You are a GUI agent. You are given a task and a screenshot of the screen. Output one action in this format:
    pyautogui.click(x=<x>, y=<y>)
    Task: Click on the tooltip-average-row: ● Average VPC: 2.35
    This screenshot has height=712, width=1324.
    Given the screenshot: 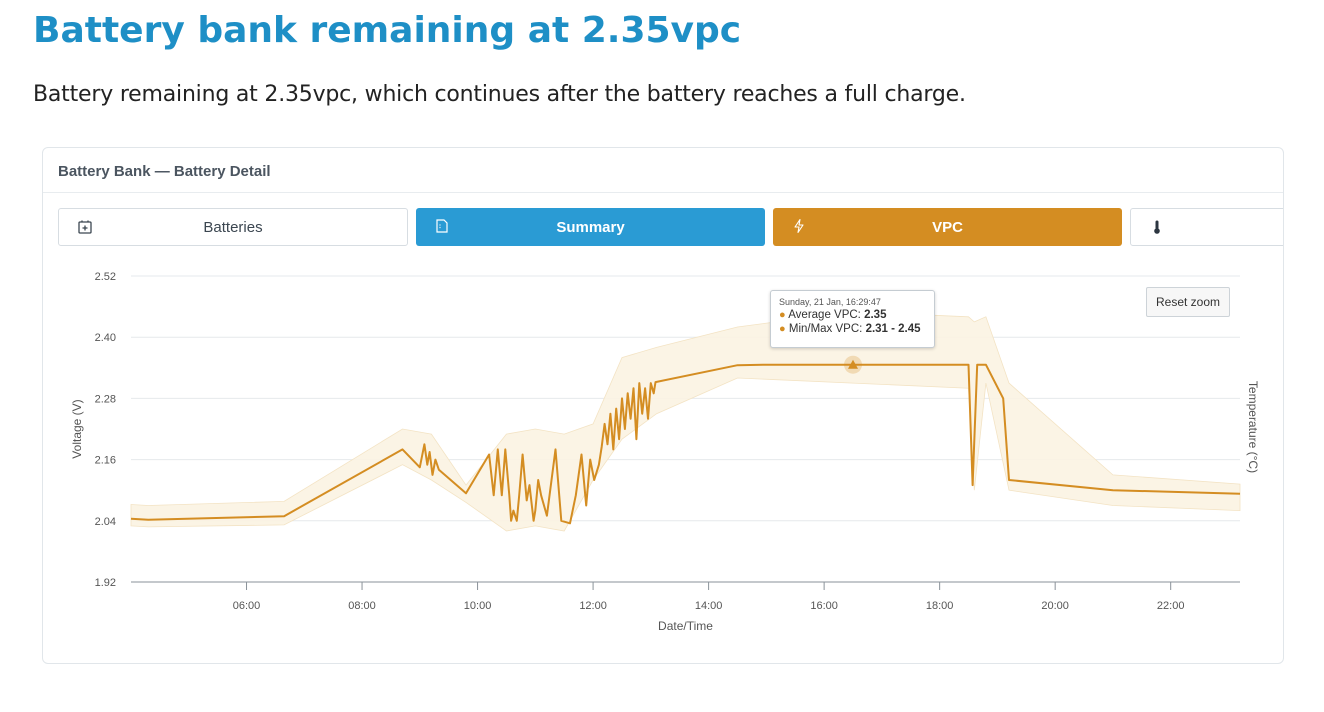 What is the action you would take?
    pyautogui.click(x=852, y=315)
    